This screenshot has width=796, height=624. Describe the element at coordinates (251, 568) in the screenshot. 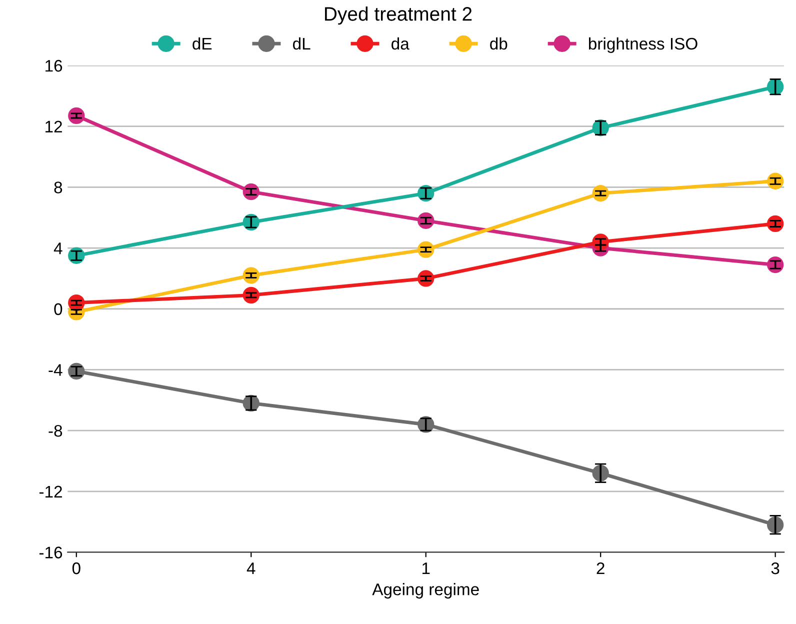

I see `x-tick-label: 4` at that location.